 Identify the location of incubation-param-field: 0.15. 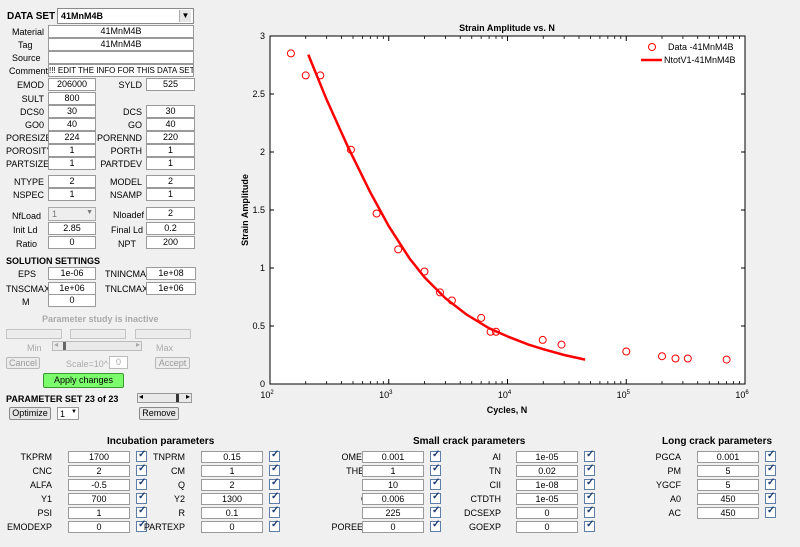
(232, 457).